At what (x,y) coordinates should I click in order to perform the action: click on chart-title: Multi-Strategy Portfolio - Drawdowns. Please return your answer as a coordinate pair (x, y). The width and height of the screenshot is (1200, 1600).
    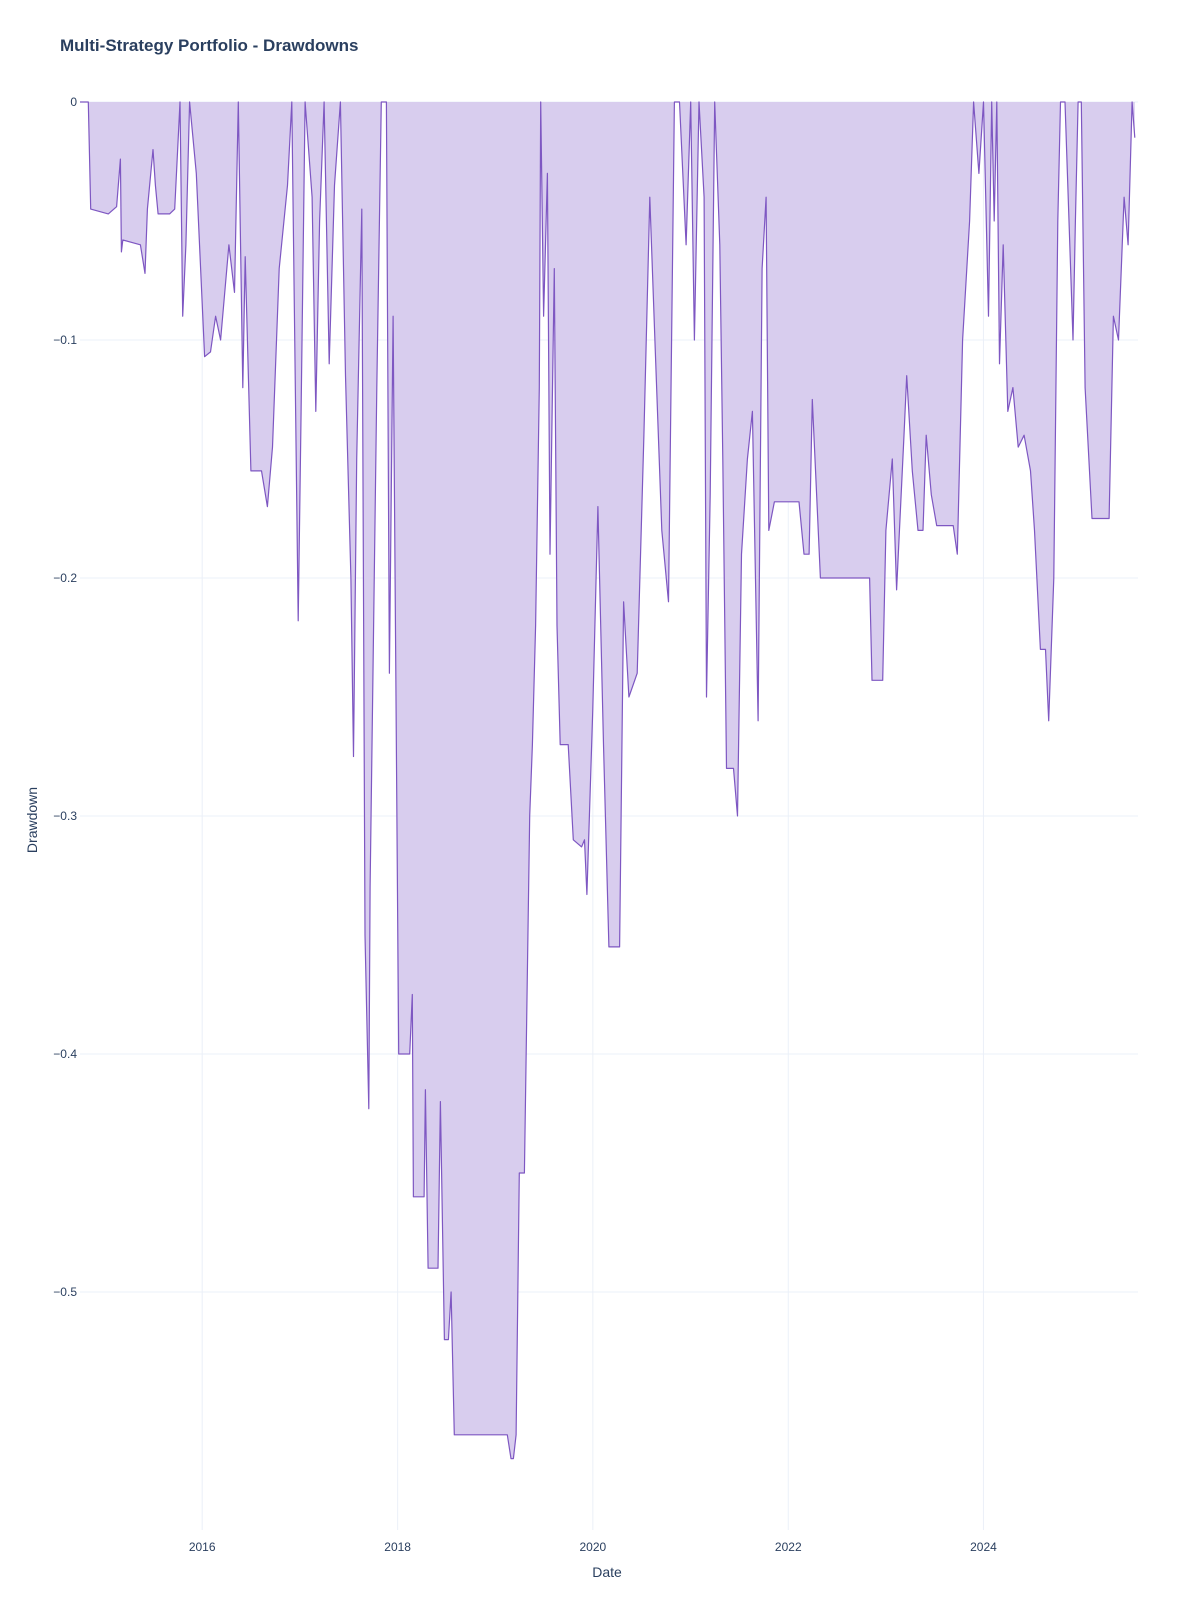
    Looking at the image, I should click on (209, 45).